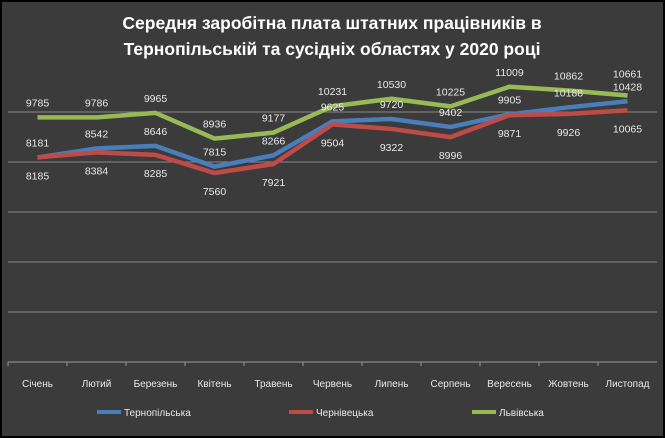 The height and width of the screenshot is (438, 665). I want to click on x-tick-label: Березень, so click(156, 384).